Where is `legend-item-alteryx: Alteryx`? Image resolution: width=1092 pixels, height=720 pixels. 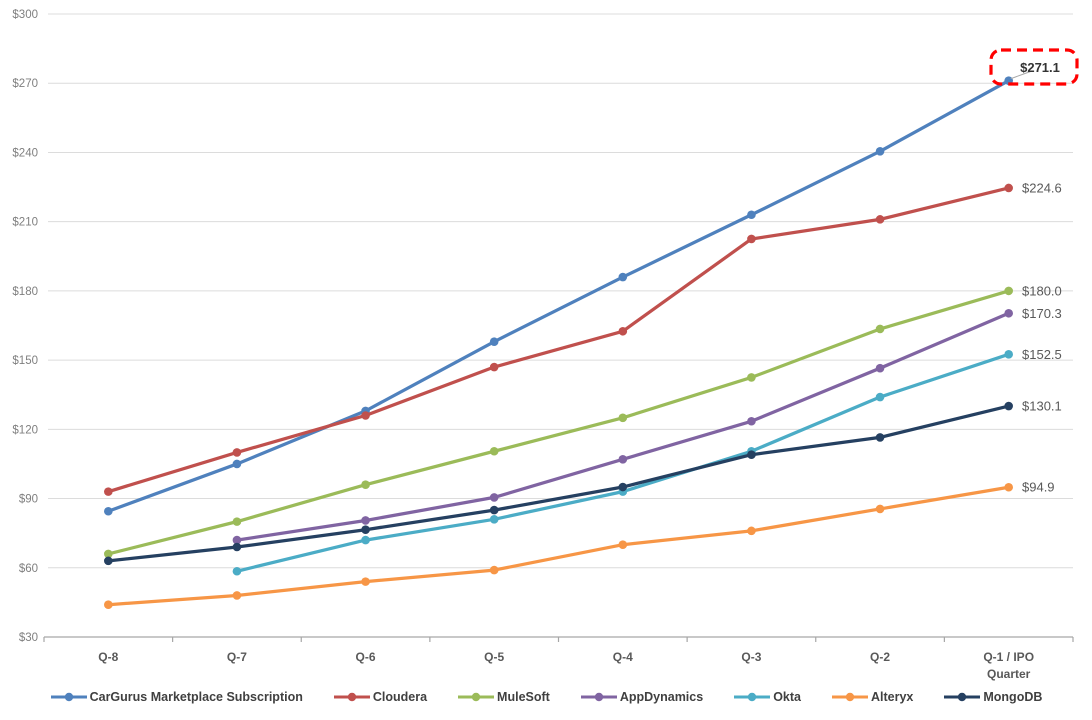 legend-item-alteryx: Alteryx is located at coordinates (872, 697).